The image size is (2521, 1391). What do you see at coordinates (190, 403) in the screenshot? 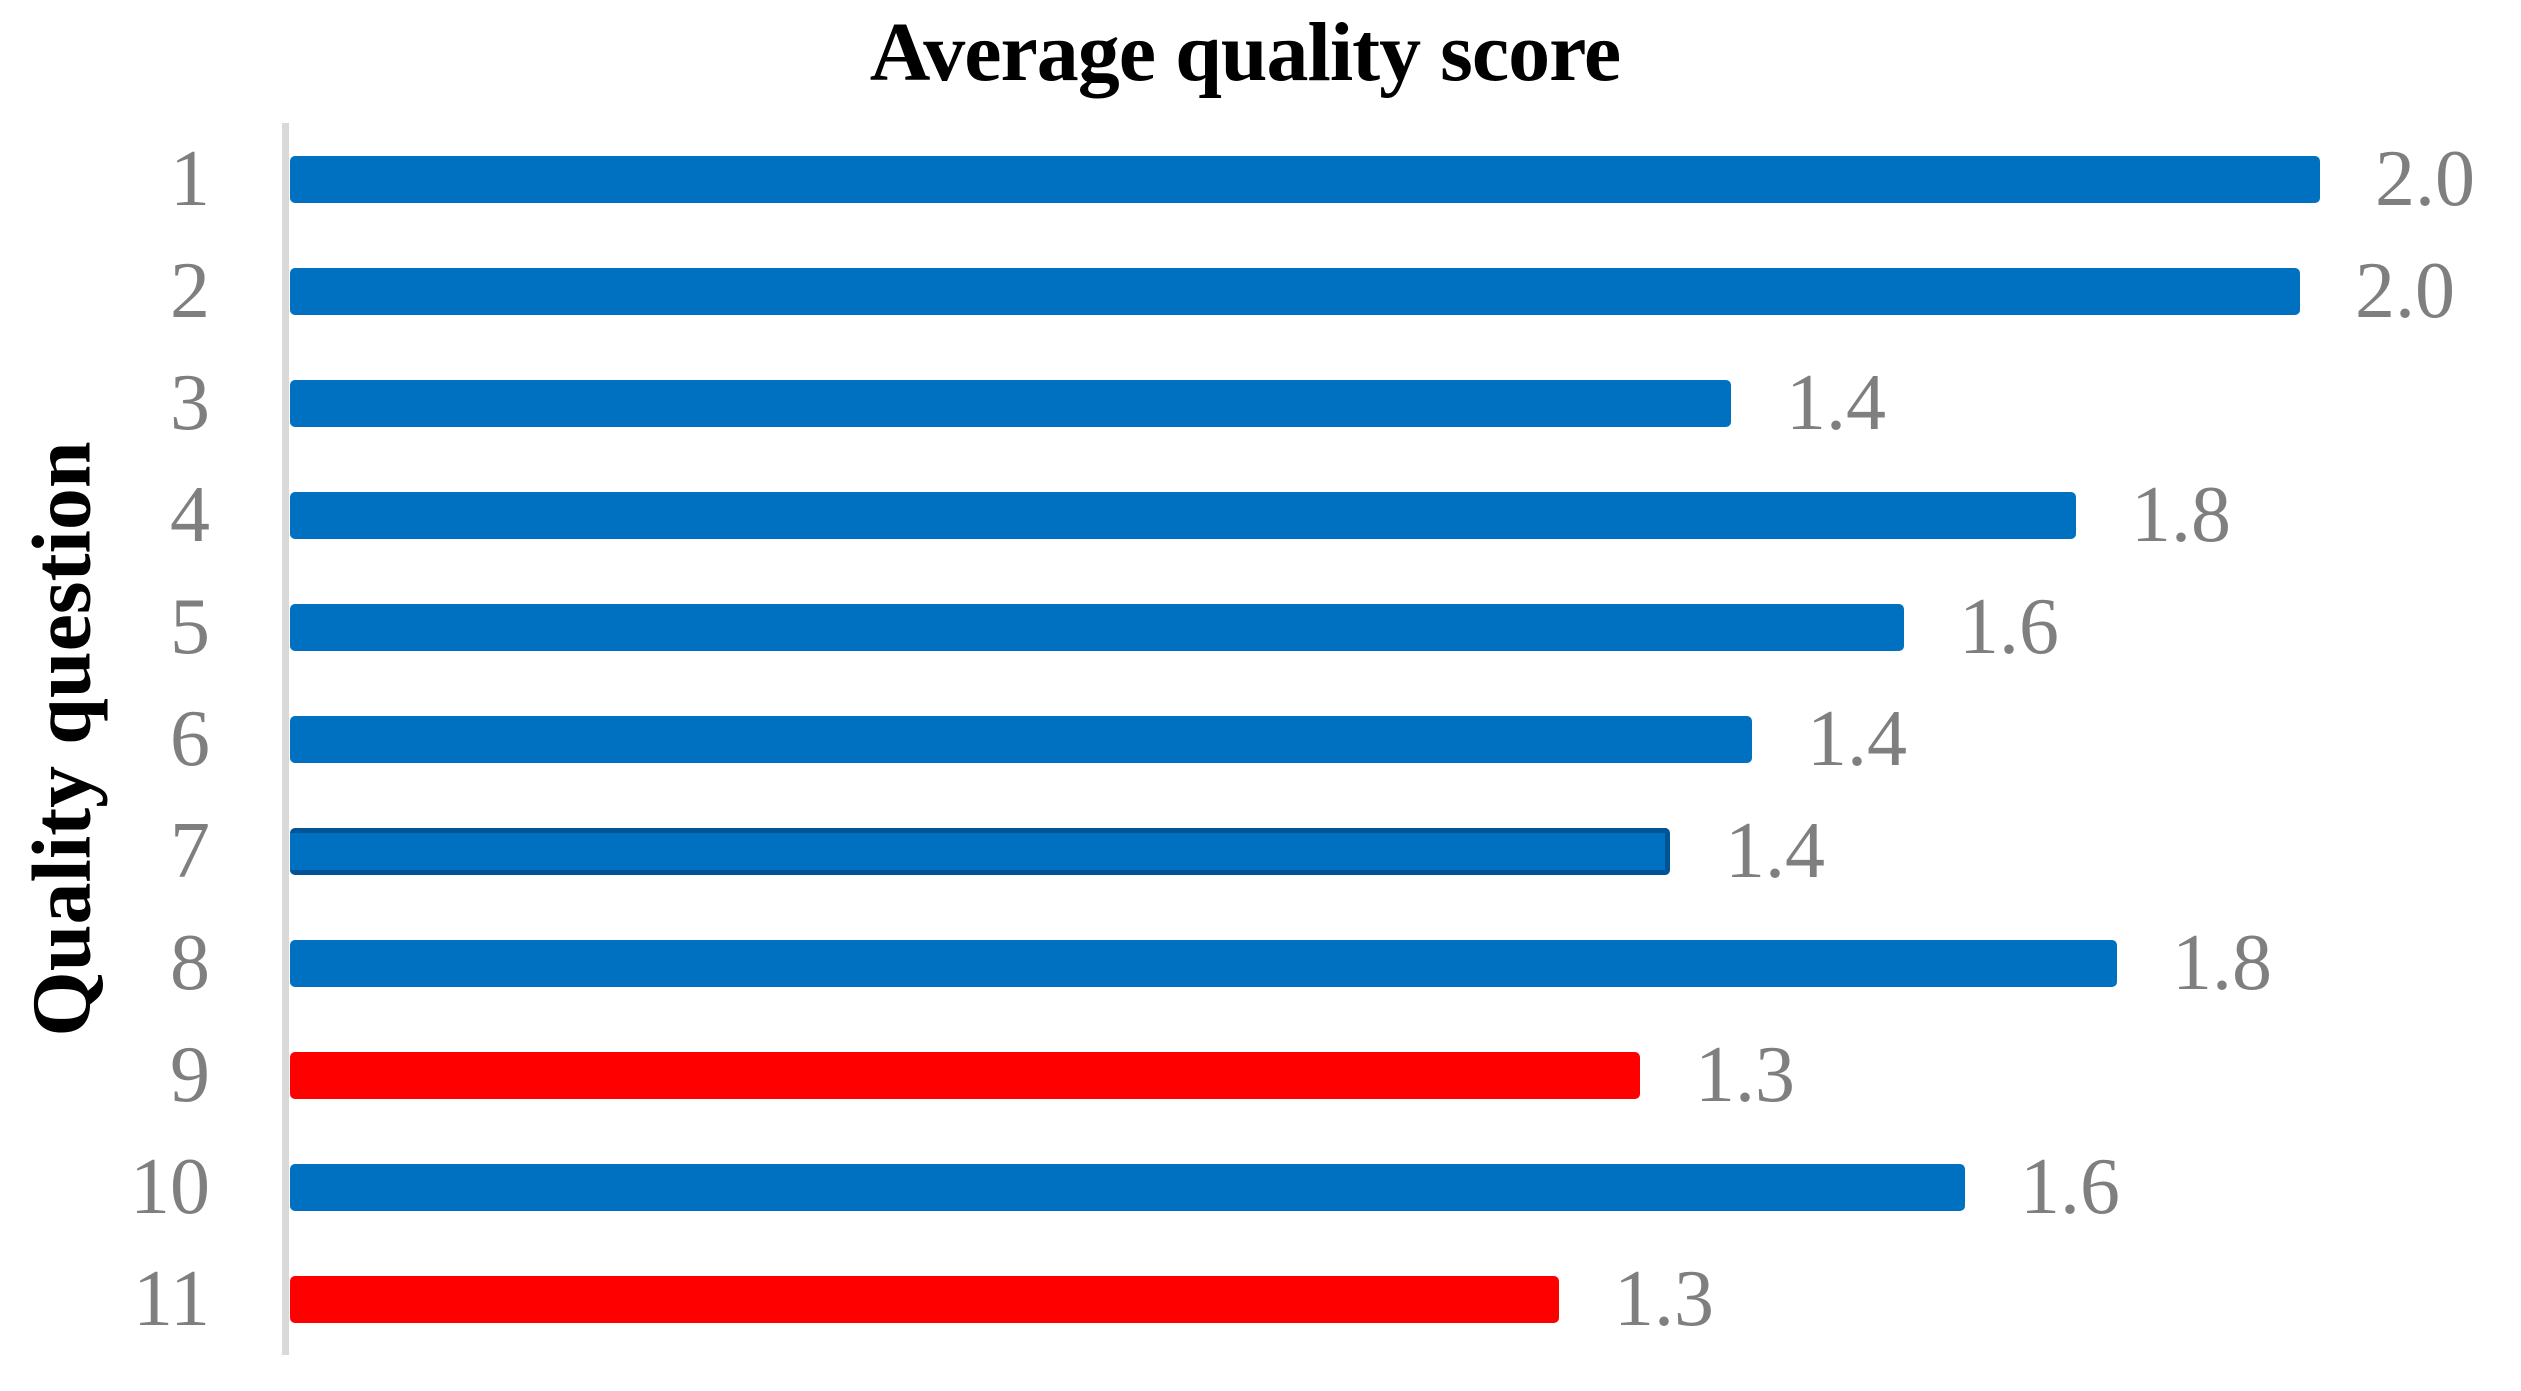
I see `category-label-3: 3` at bounding box center [190, 403].